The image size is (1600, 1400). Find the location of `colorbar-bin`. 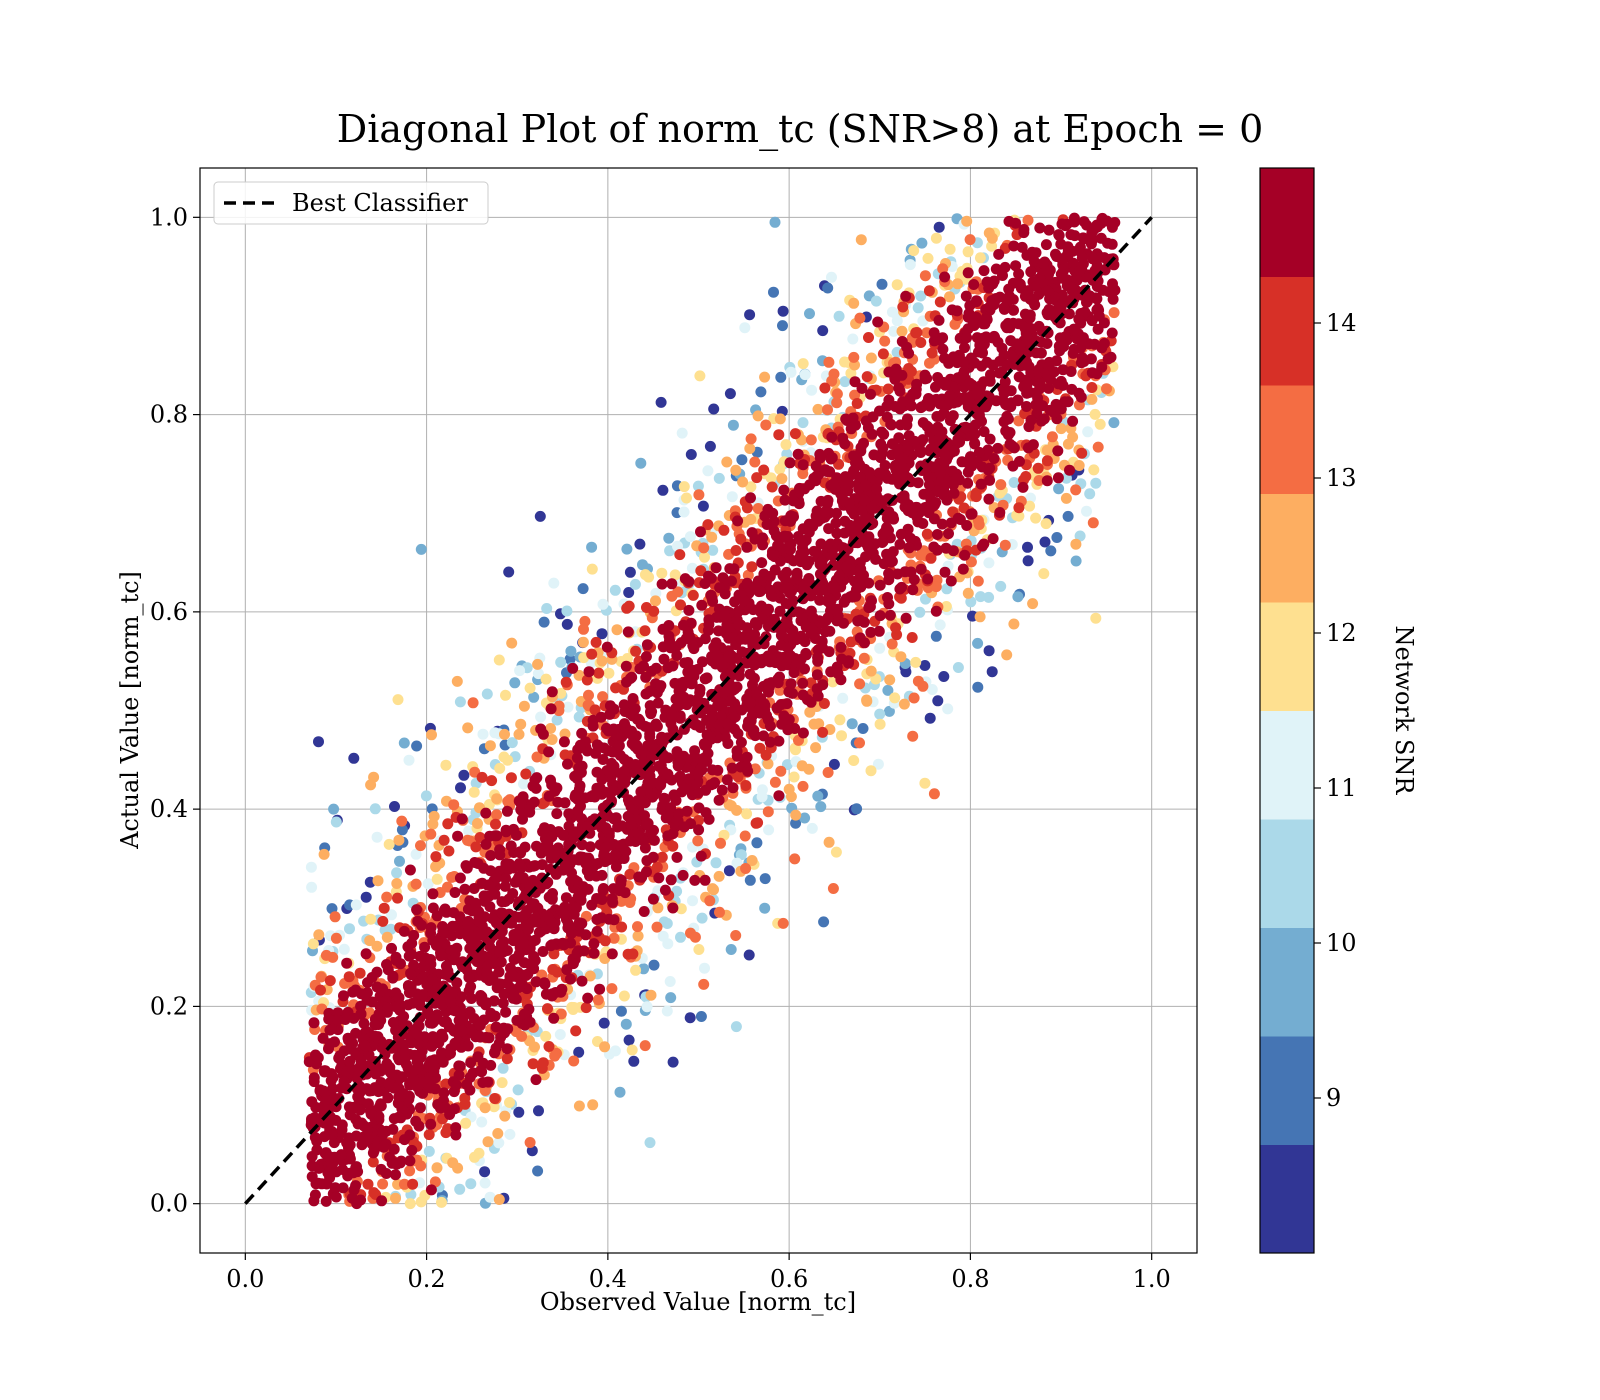

colorbar-bin is located at coordinates (1287, 439).